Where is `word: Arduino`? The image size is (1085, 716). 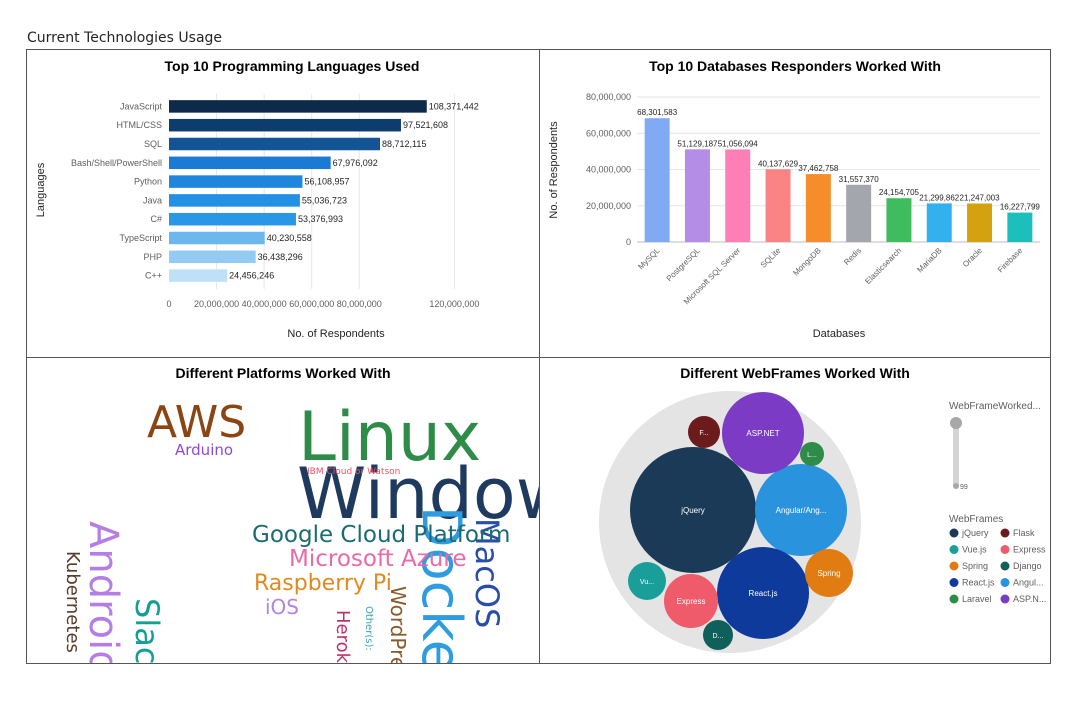 word: Arduino is located at coordinates (204, 450).